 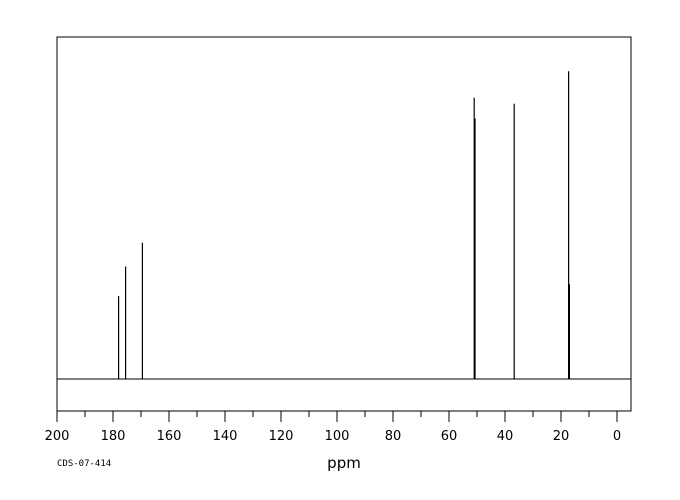 I want to click on x-tick-label-180: 180, so click(x=113, y=436).